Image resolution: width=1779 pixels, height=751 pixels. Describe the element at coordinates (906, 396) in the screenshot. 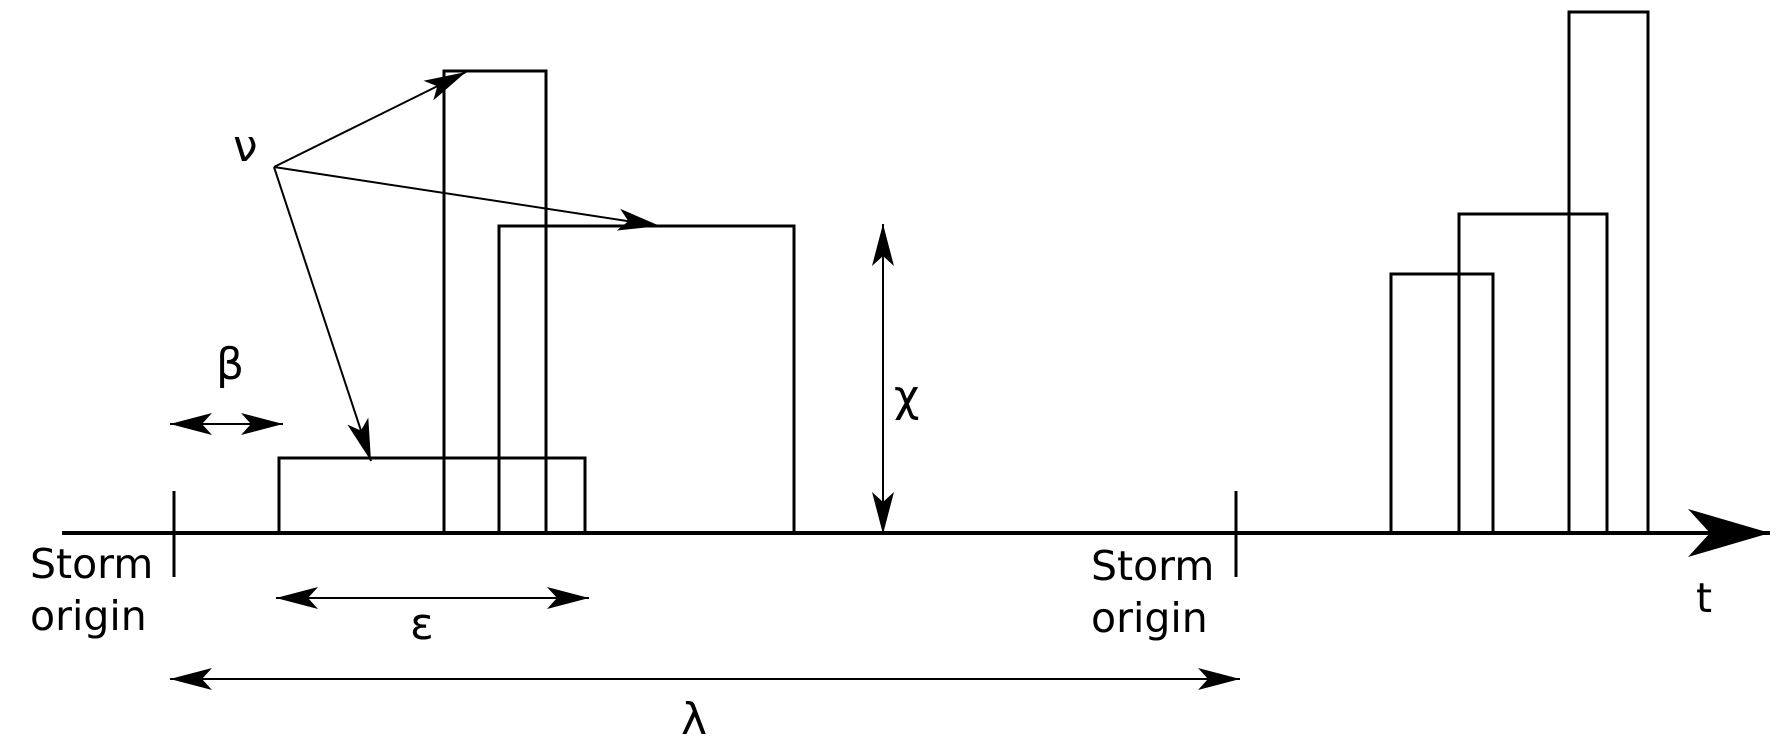

I see `chi-label: χ` at that location.